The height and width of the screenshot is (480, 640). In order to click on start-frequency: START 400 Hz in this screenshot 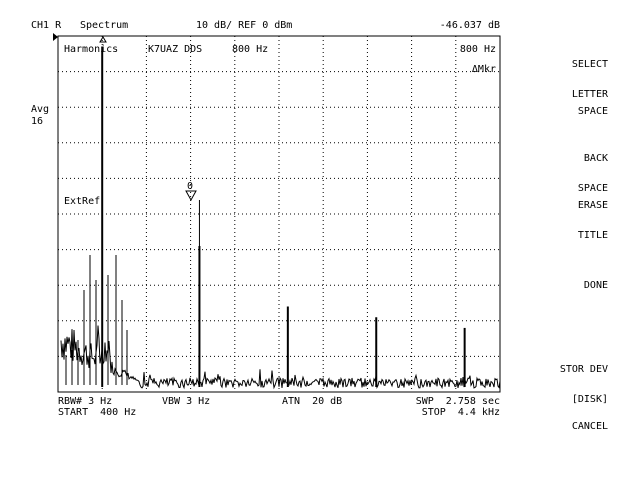, I will do `click(97, 412)`.